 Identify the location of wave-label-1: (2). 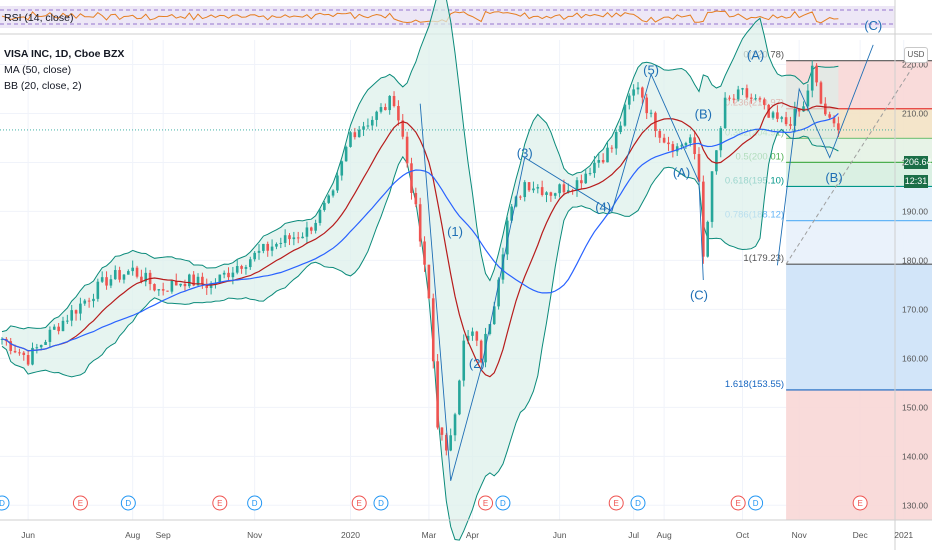
(477, 363).